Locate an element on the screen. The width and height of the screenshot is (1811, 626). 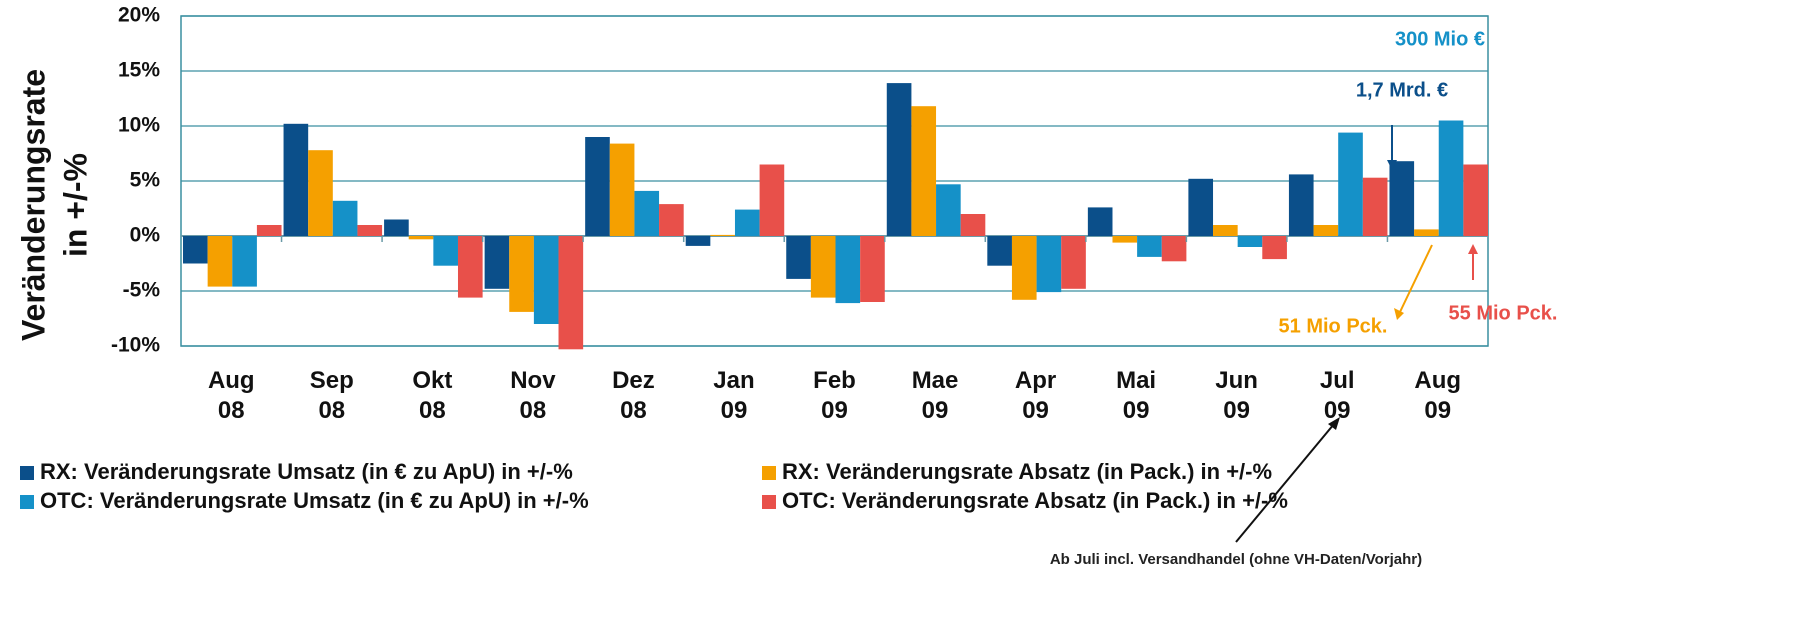
x-tick-label: Sep 08 is located at coordinates (331, 395).